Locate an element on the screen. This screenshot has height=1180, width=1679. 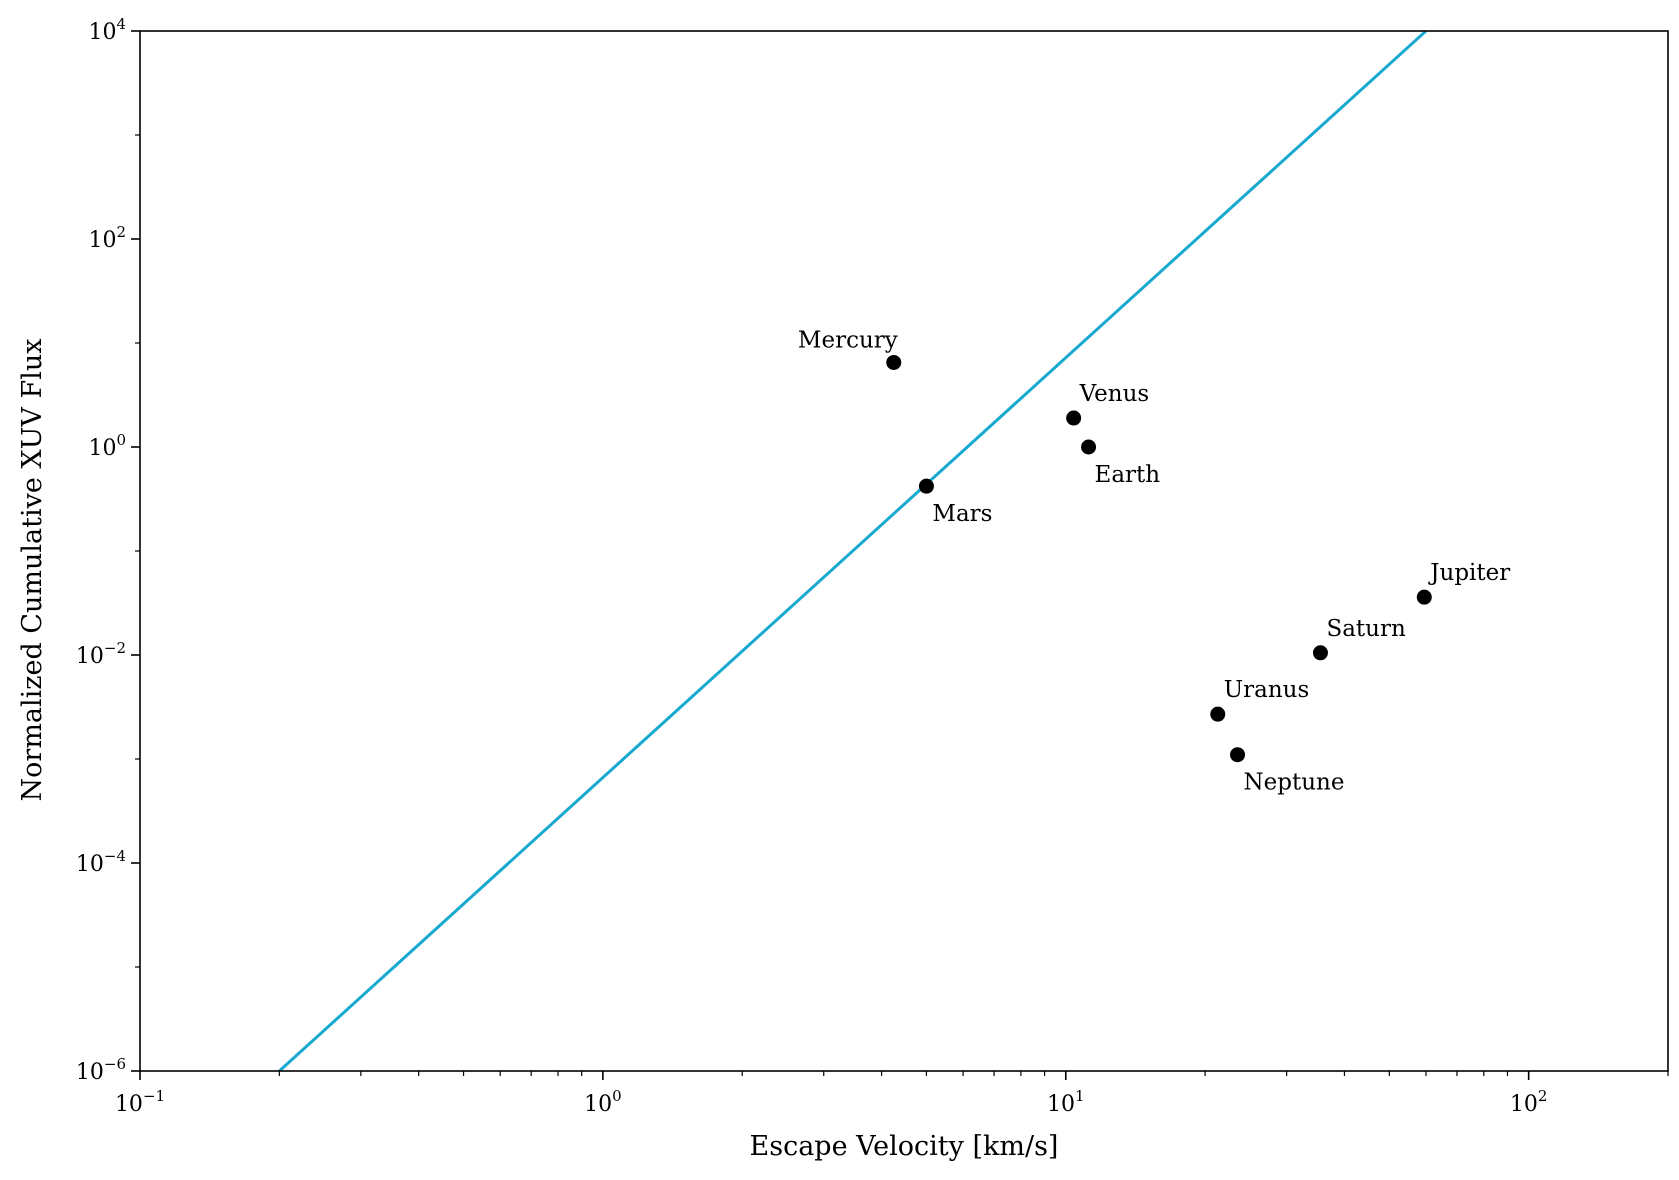
y-tick-label: 10⁰ is located at coordinates (107, 446).